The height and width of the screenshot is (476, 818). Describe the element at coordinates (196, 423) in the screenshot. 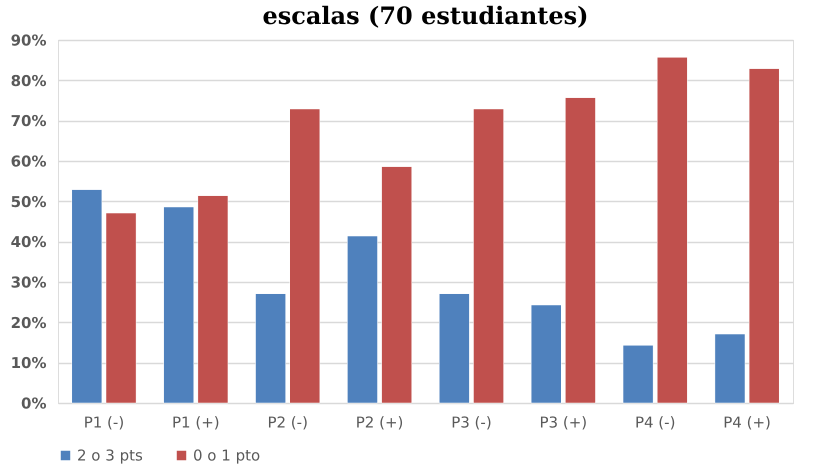

I see `x-tick-label: P1 (+)` at that location.